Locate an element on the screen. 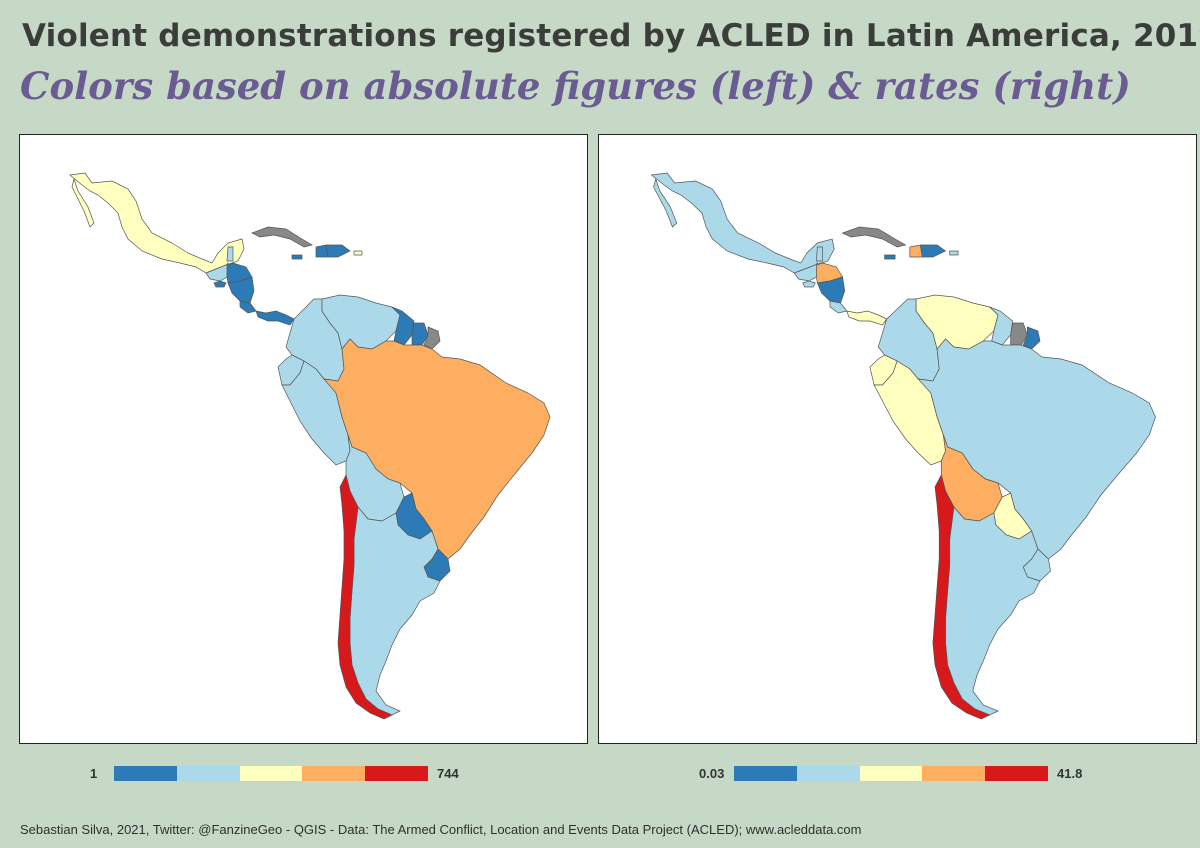 The width and height of the screenshot is (1200, 848). legend-absolute-max: 744 is located at coordinates (448, 773).